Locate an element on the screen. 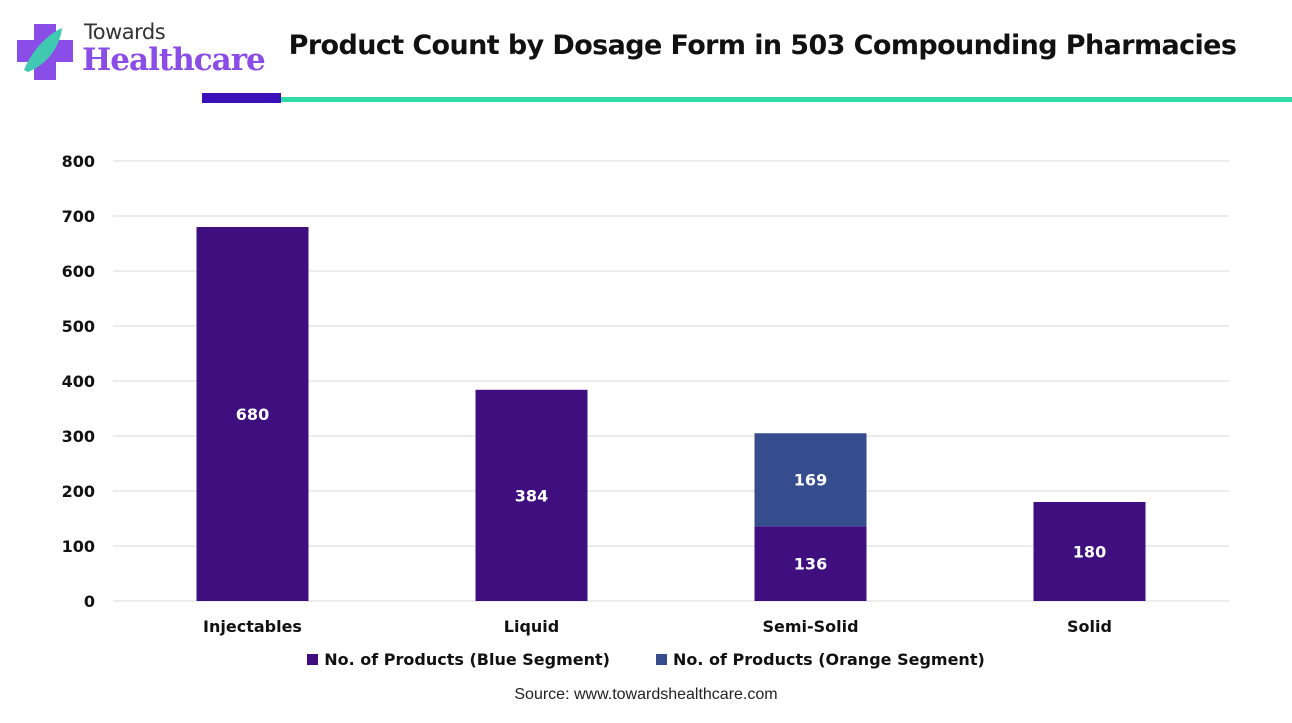 This screenshot has width=1292, height=723. source-note: Source: www.towardshealthcare.com is located at coordinates (646, 694).